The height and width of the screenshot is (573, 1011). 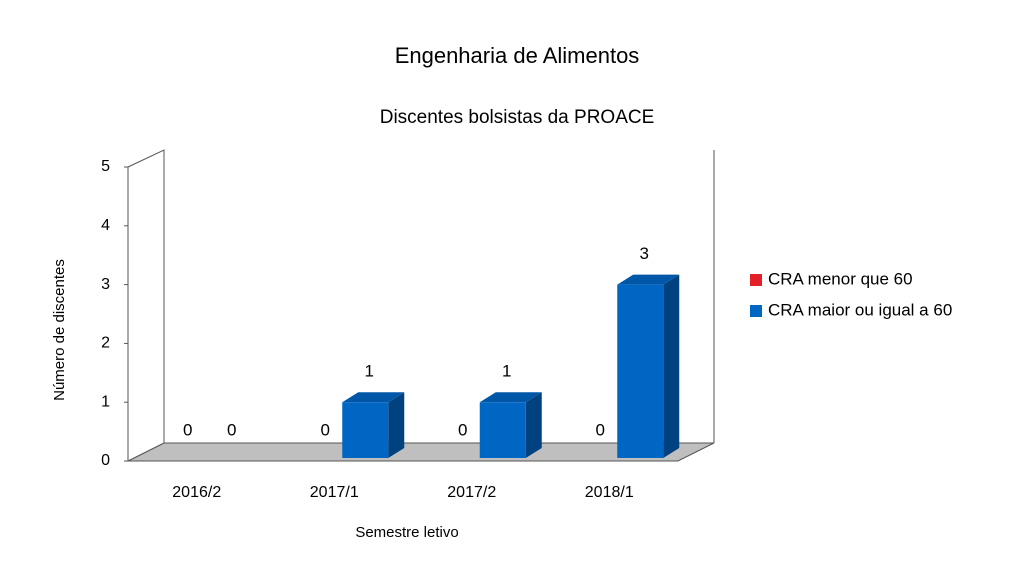 I want to click on x-axis-label: Semestre letivo, so click(x=406, y=532).